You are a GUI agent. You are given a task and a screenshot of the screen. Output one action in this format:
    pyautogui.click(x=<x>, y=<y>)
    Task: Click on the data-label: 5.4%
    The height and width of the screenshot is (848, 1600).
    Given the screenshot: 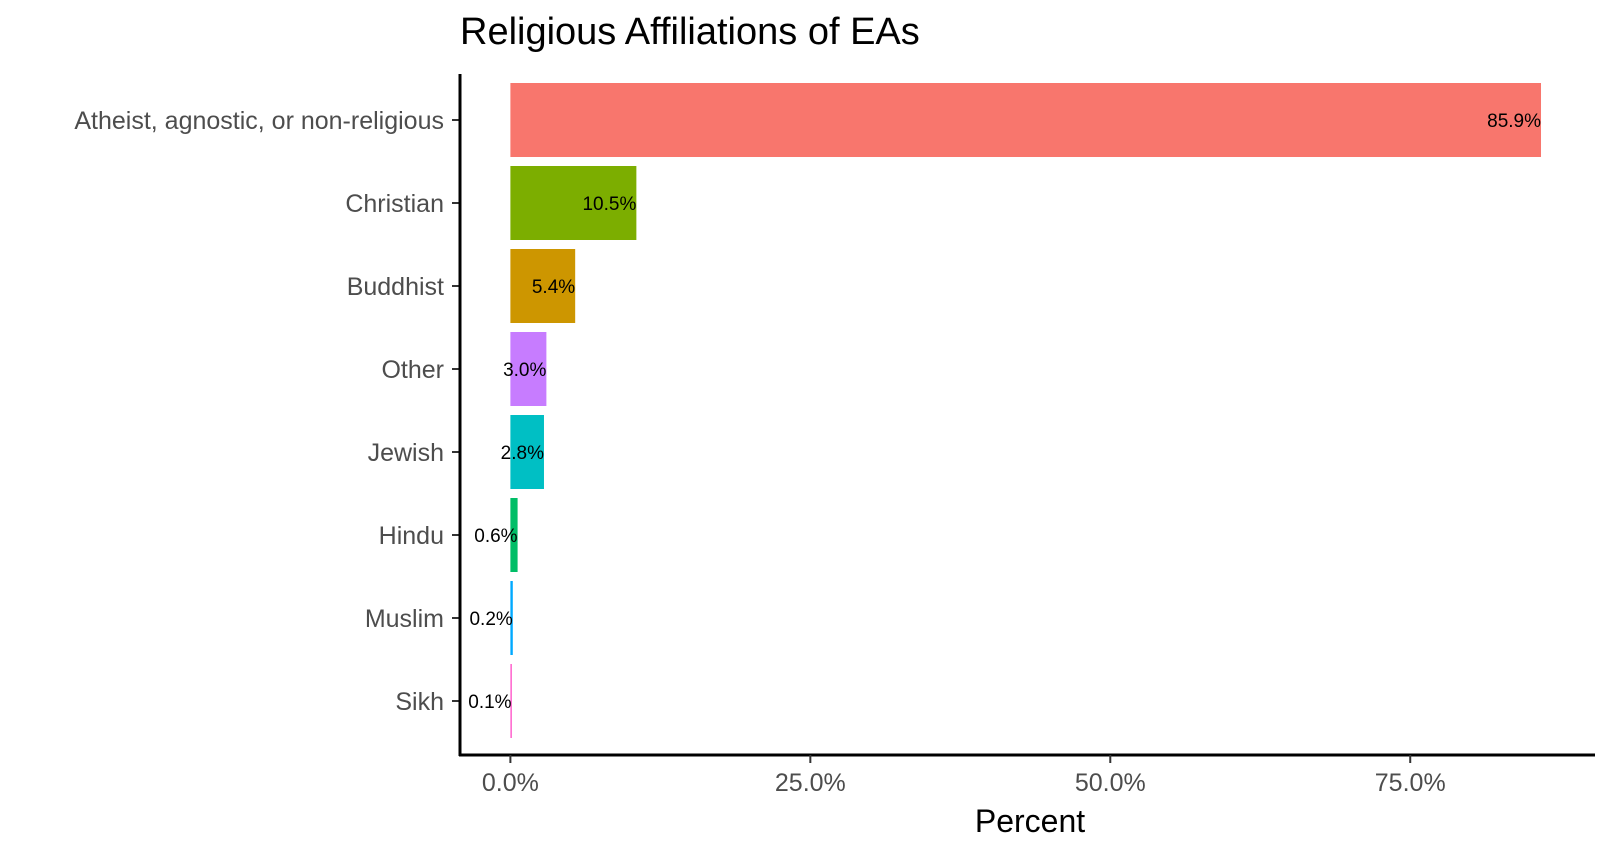 What is the action you would take?
    pyautogui.click(x=553, y=287)
    